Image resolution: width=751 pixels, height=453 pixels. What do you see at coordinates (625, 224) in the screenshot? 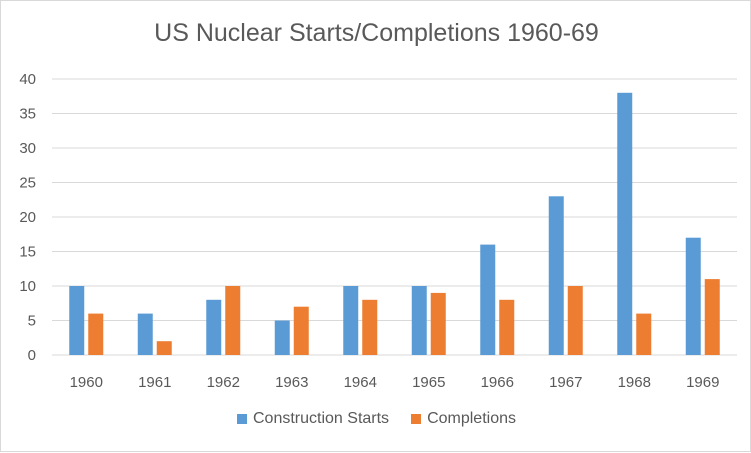
I see `bar-construction-starts-1968` at bounding box center [625, 224].